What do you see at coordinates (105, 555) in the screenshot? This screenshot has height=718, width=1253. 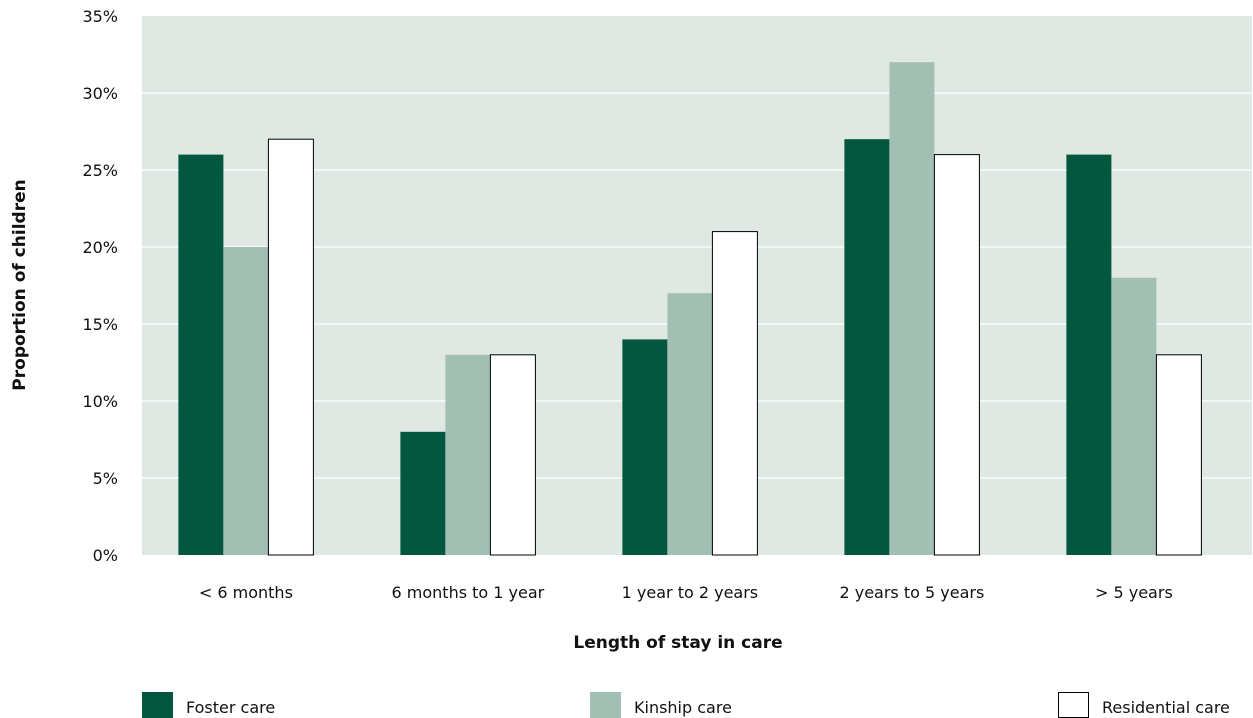 I see `y-tick-label: 0%` at bounding box center [105, 555].